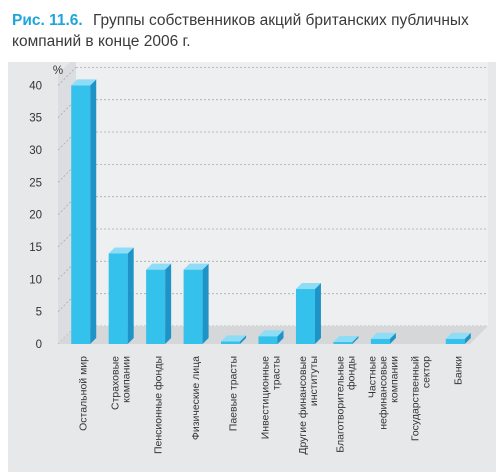 Image resolution: width=500 pixels, height=476 pixels. What do you see at coordinates (426, 372) in the screenshot?
I see `x-tick-label-line: сектор` at bounding box center [426, 372].